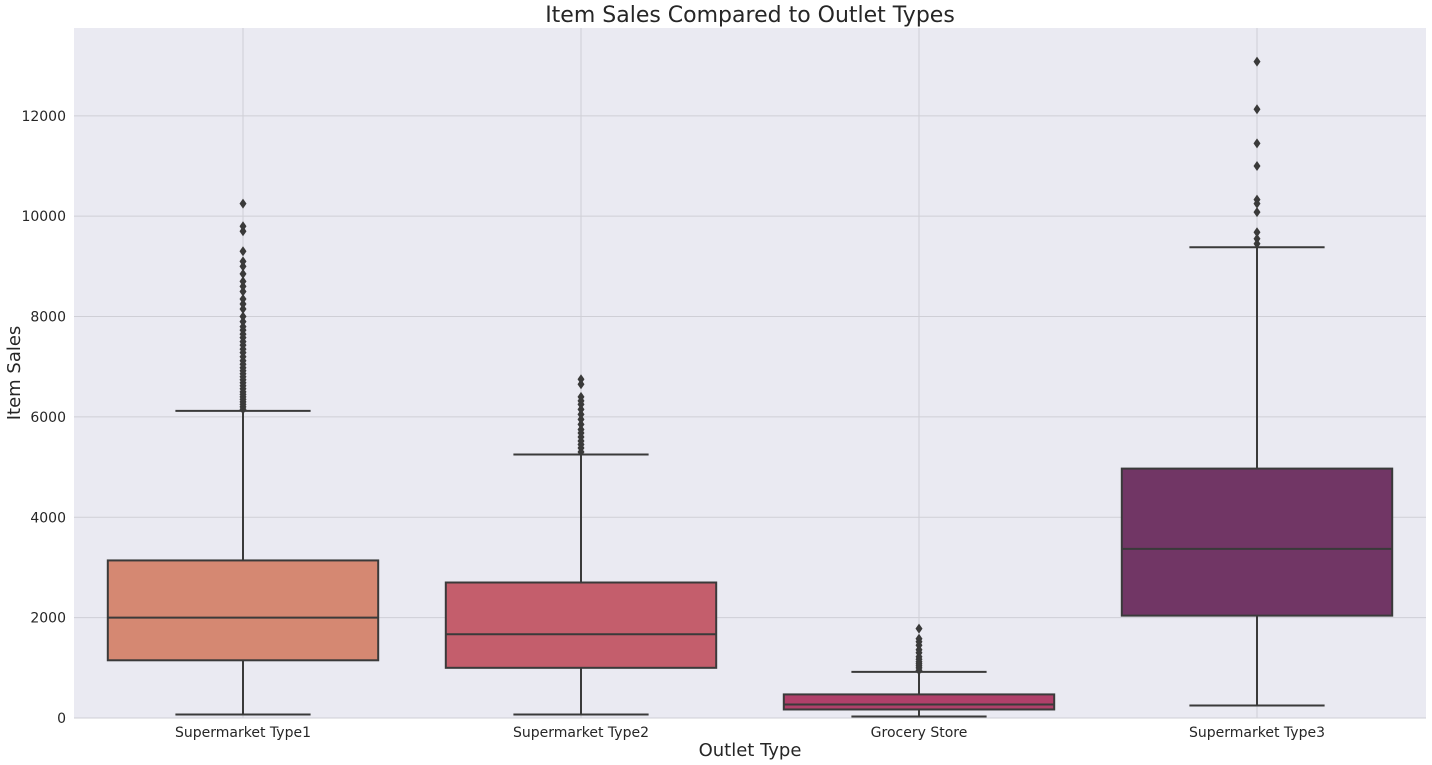 The height and width of the screenshot is (765, 1432). Describe the element at coordinates (43, 217) in the screenshot. I see `y-tick-label: 10000` at that location.